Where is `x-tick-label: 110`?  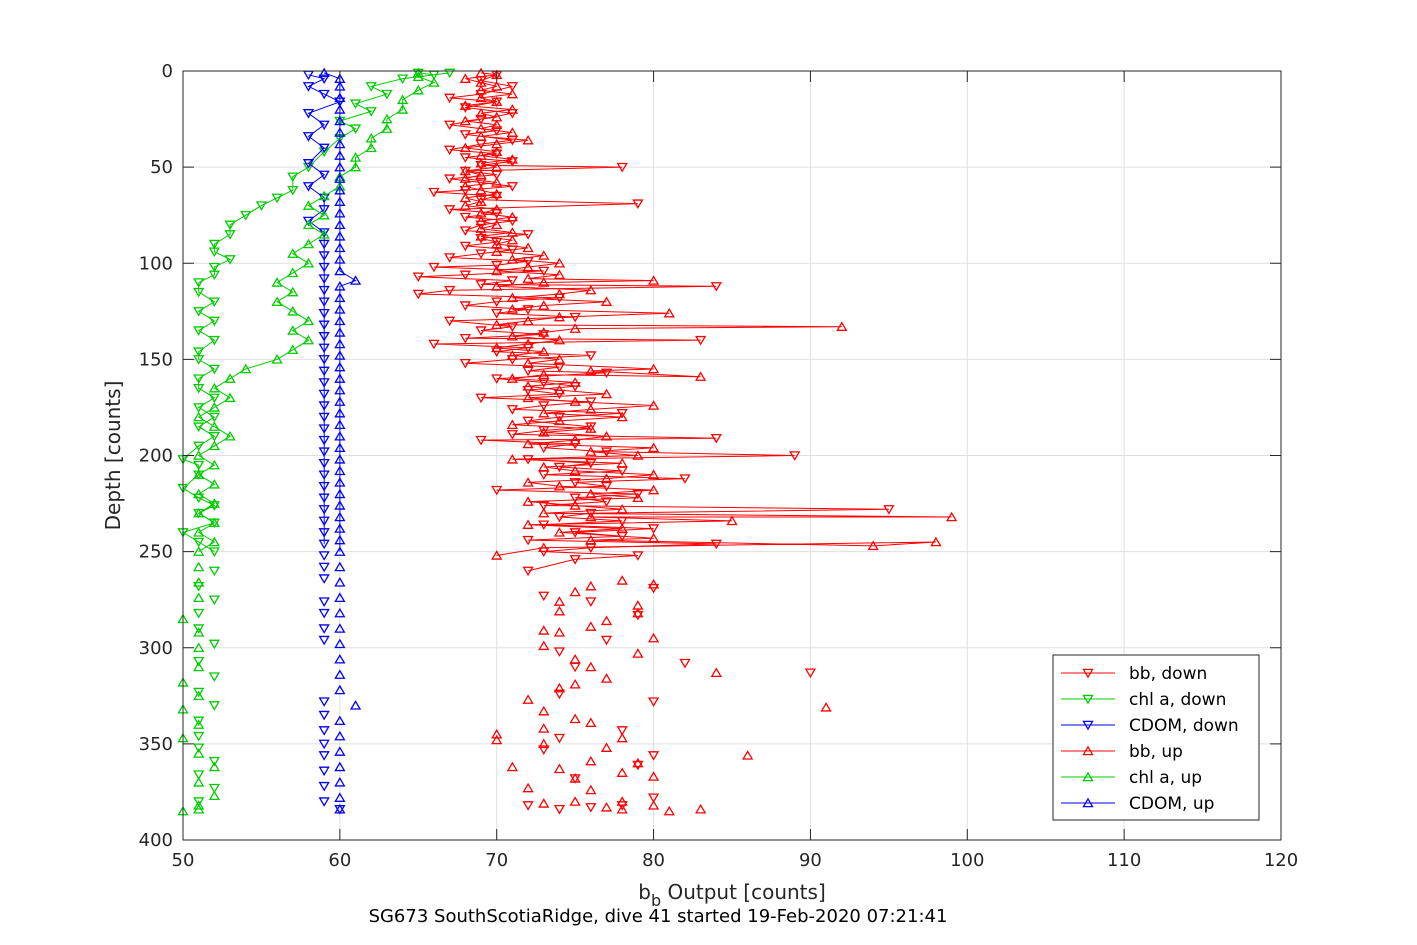 x-tick-label: 110 is located at coordinates (1124, 860).